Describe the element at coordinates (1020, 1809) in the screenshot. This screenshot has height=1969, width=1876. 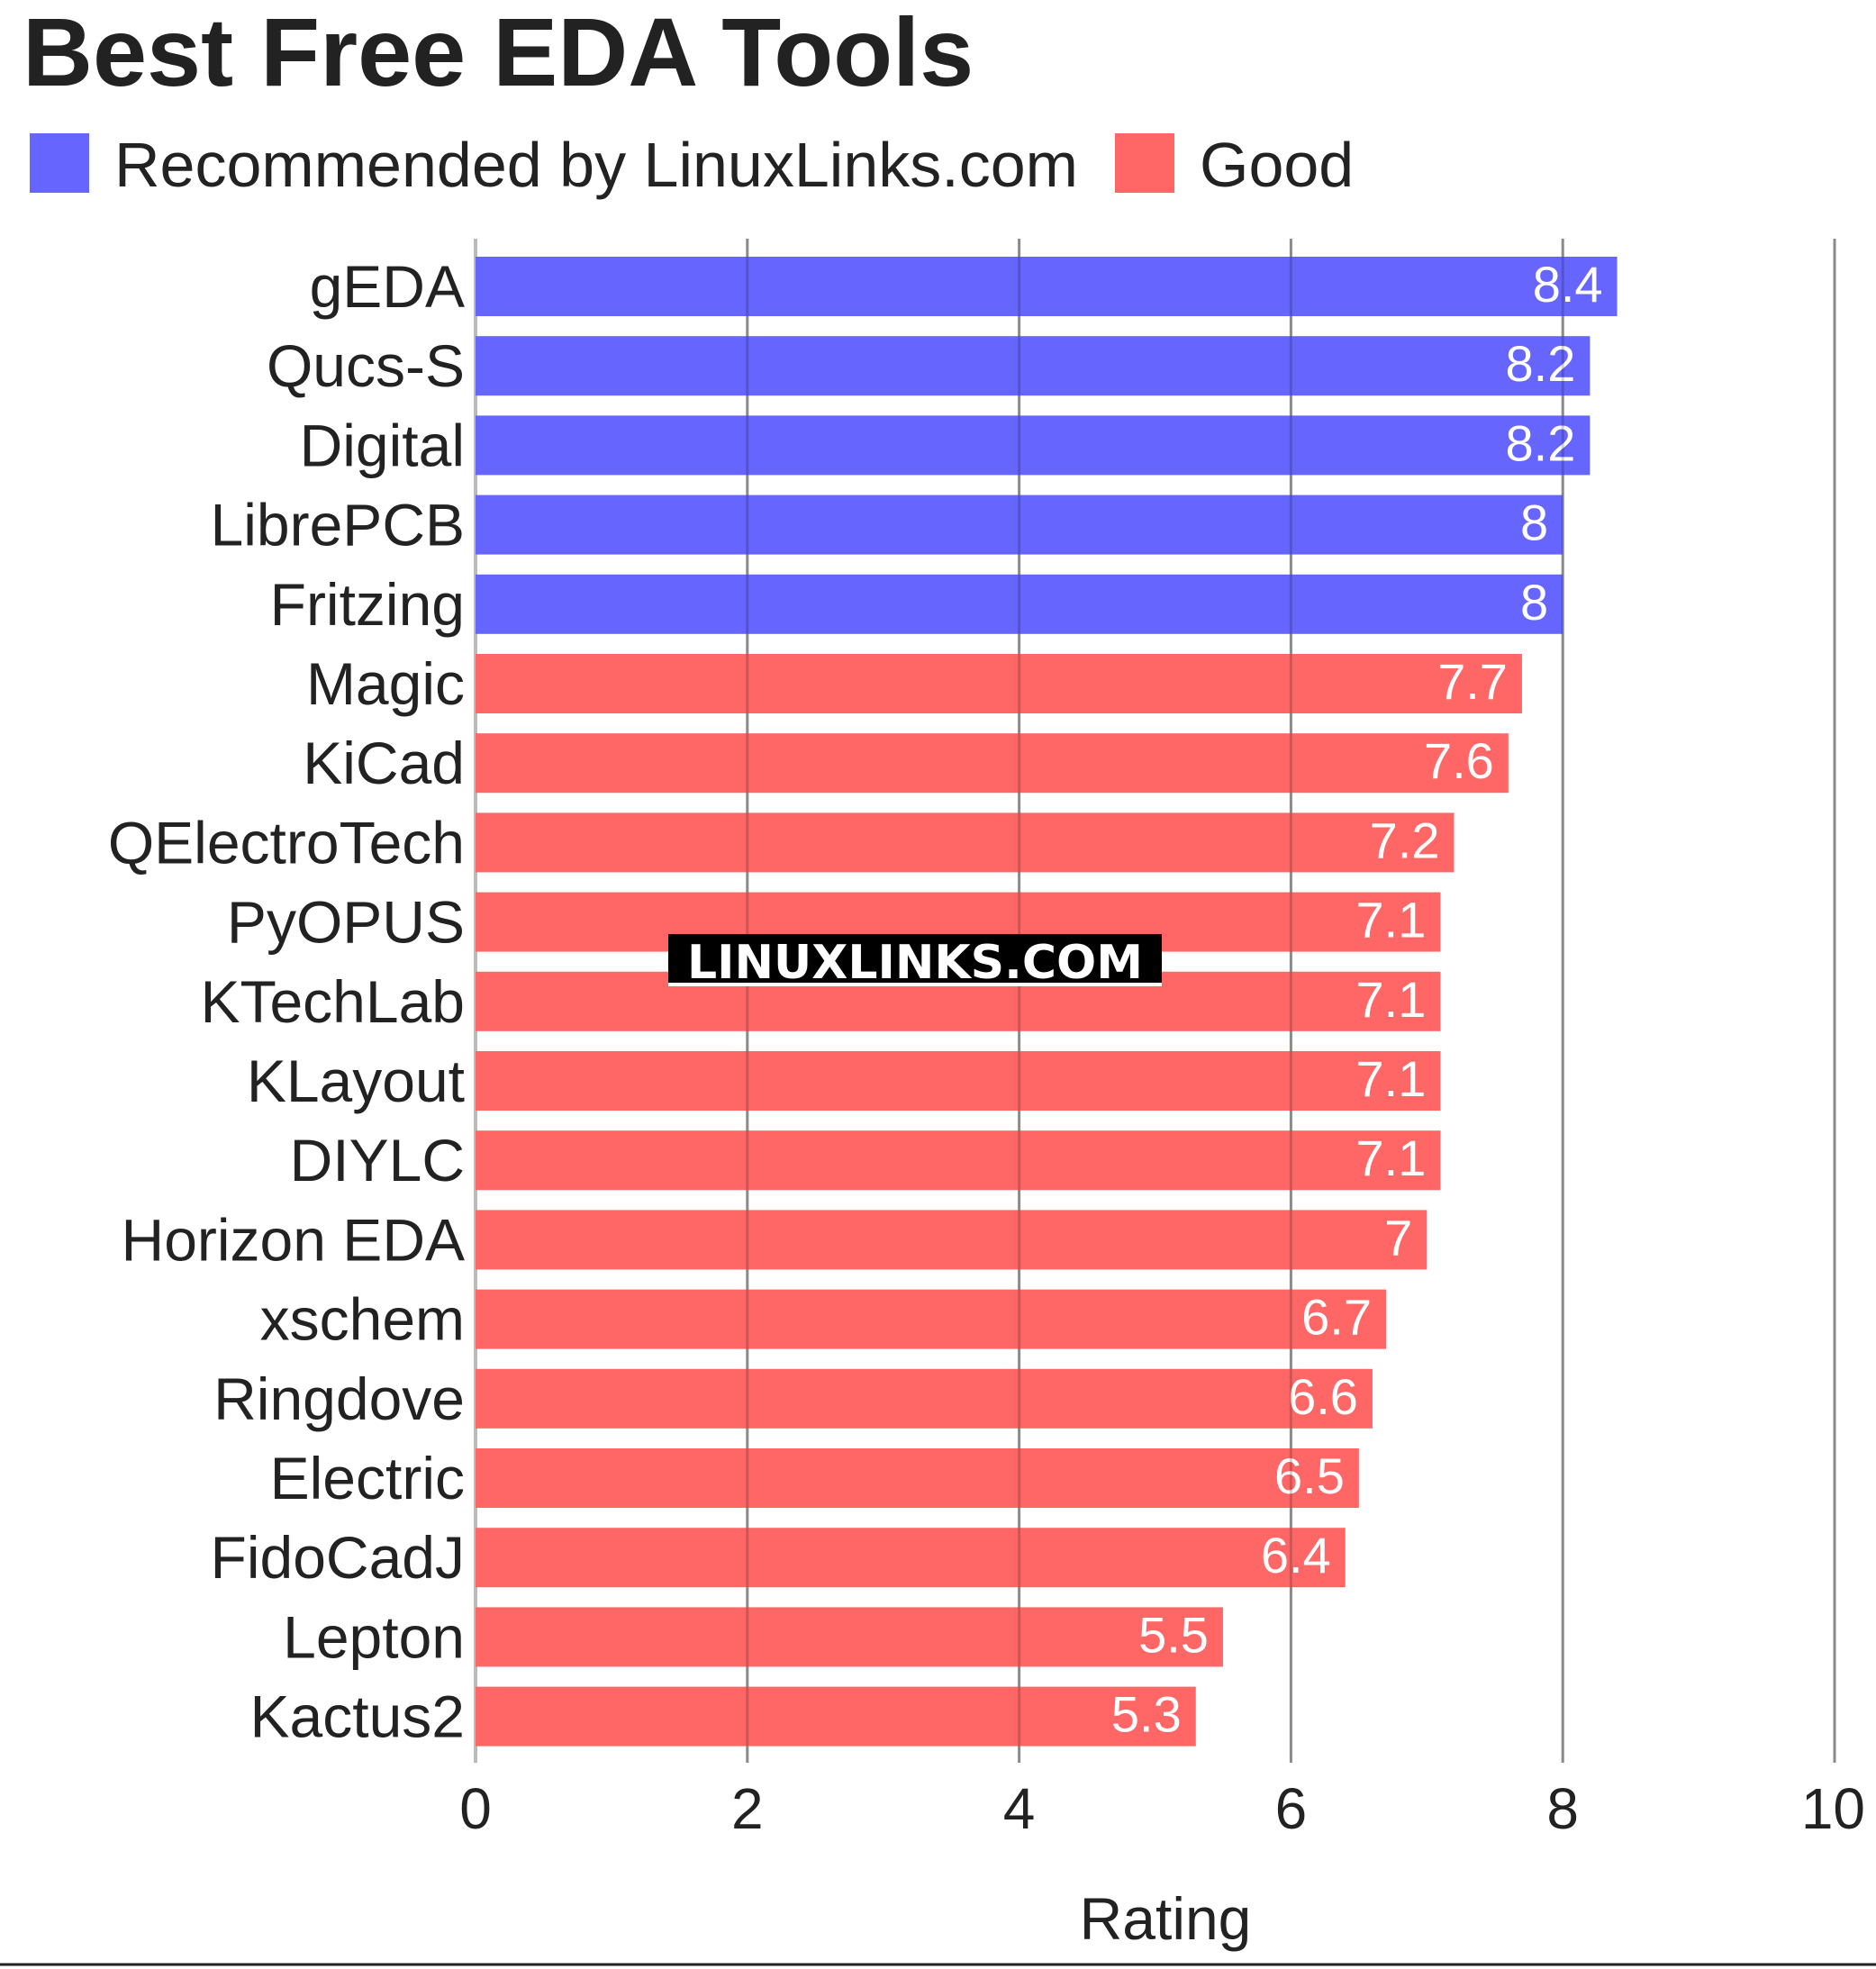
I see `x-tick-label: 4` at that location.